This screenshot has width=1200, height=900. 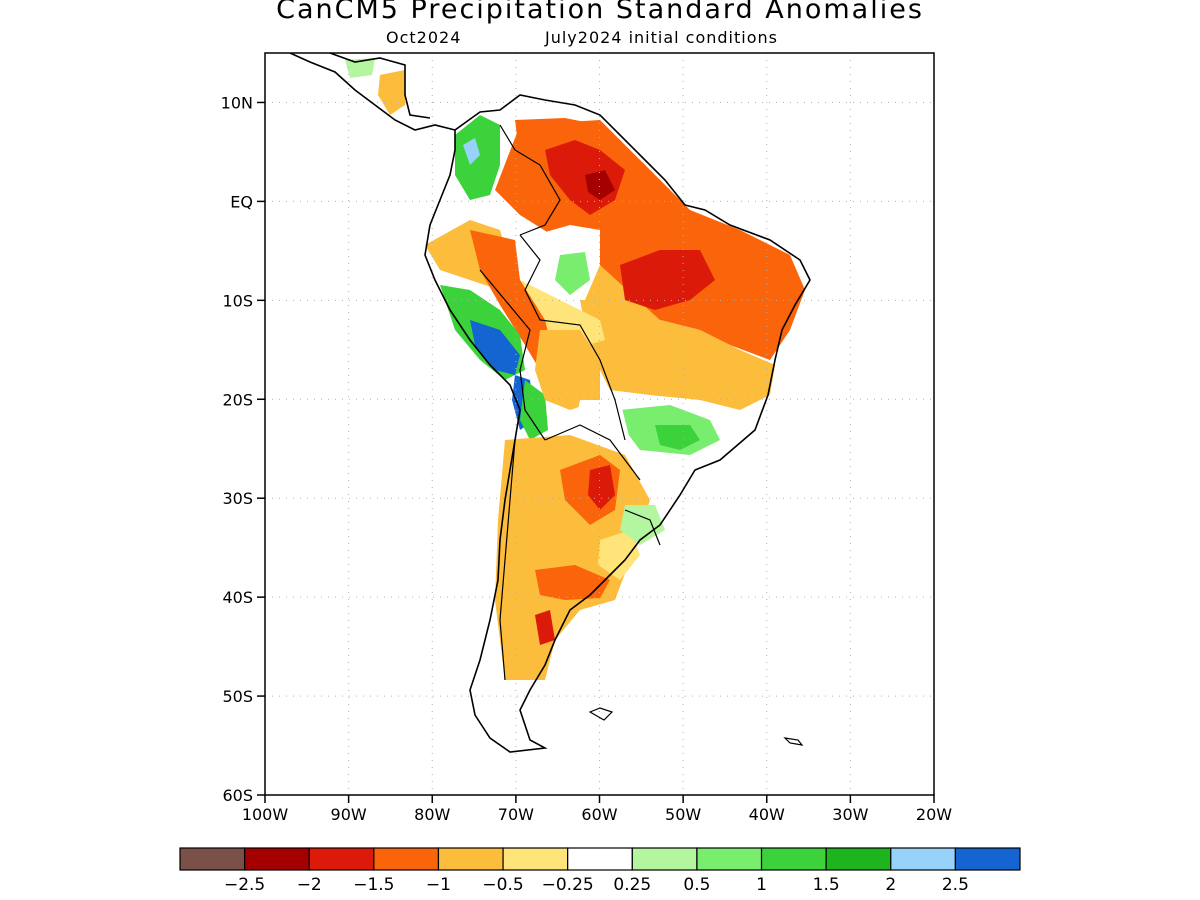 What do you see at coordinates (237, 597) in the screenshot?
I see `lat-tick-label: 40S` at bounding box center [237, 597].